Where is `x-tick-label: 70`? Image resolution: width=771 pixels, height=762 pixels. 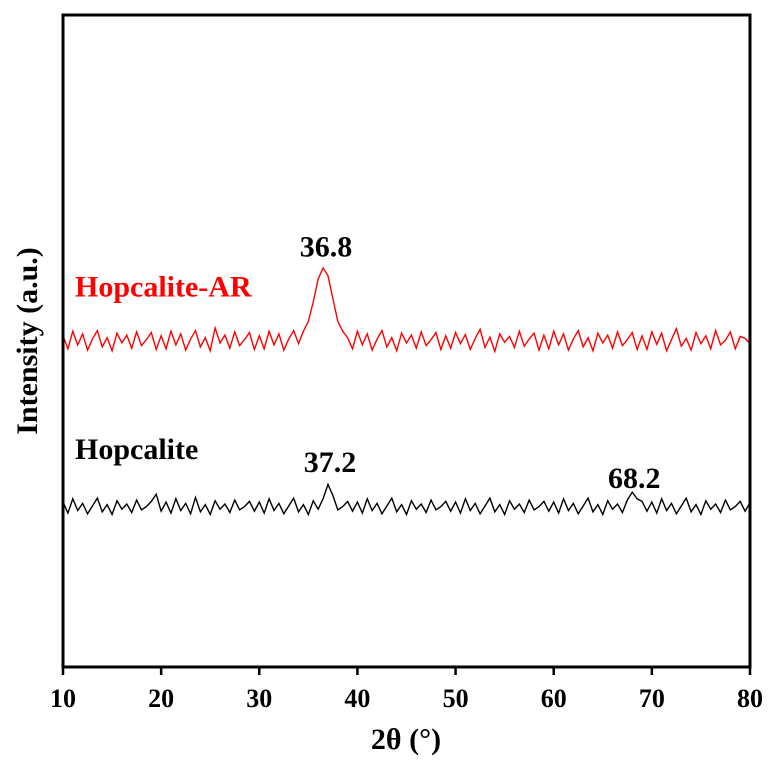
x-tick-label: 70 is located at coordinates (652, 698).